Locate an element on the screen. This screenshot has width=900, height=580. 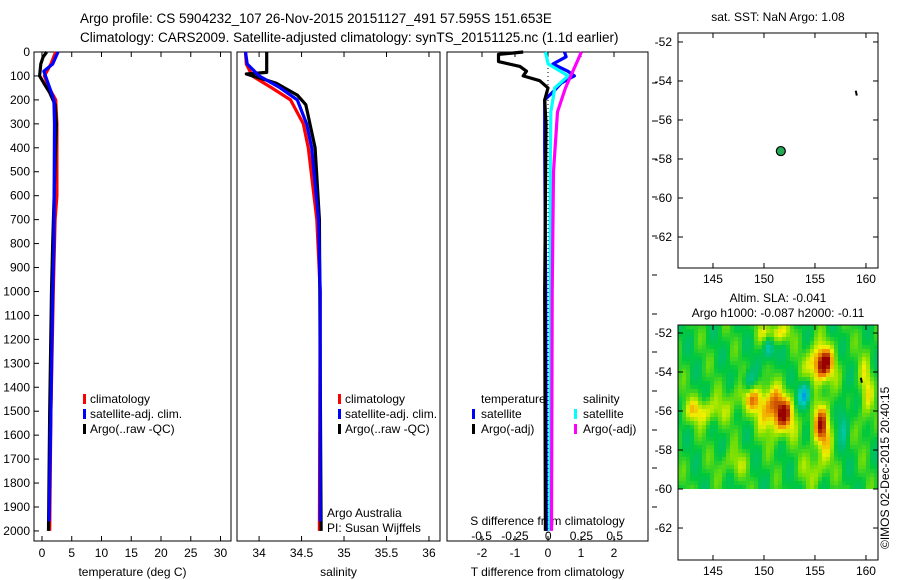
lat-tick-label: -60 is located at coordinates (664, 198).